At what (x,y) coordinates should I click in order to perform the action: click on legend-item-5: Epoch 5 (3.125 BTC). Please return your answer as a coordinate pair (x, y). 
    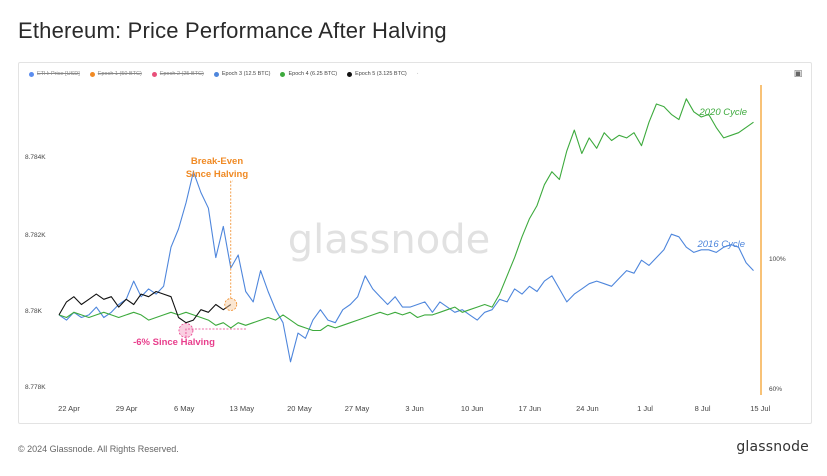
    Looking at the image, I should click on (377, 74).